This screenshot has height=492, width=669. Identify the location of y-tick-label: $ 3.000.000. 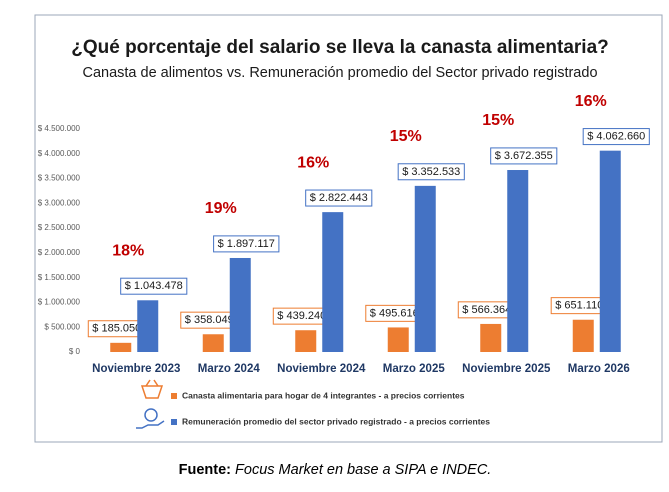
(59, 202).